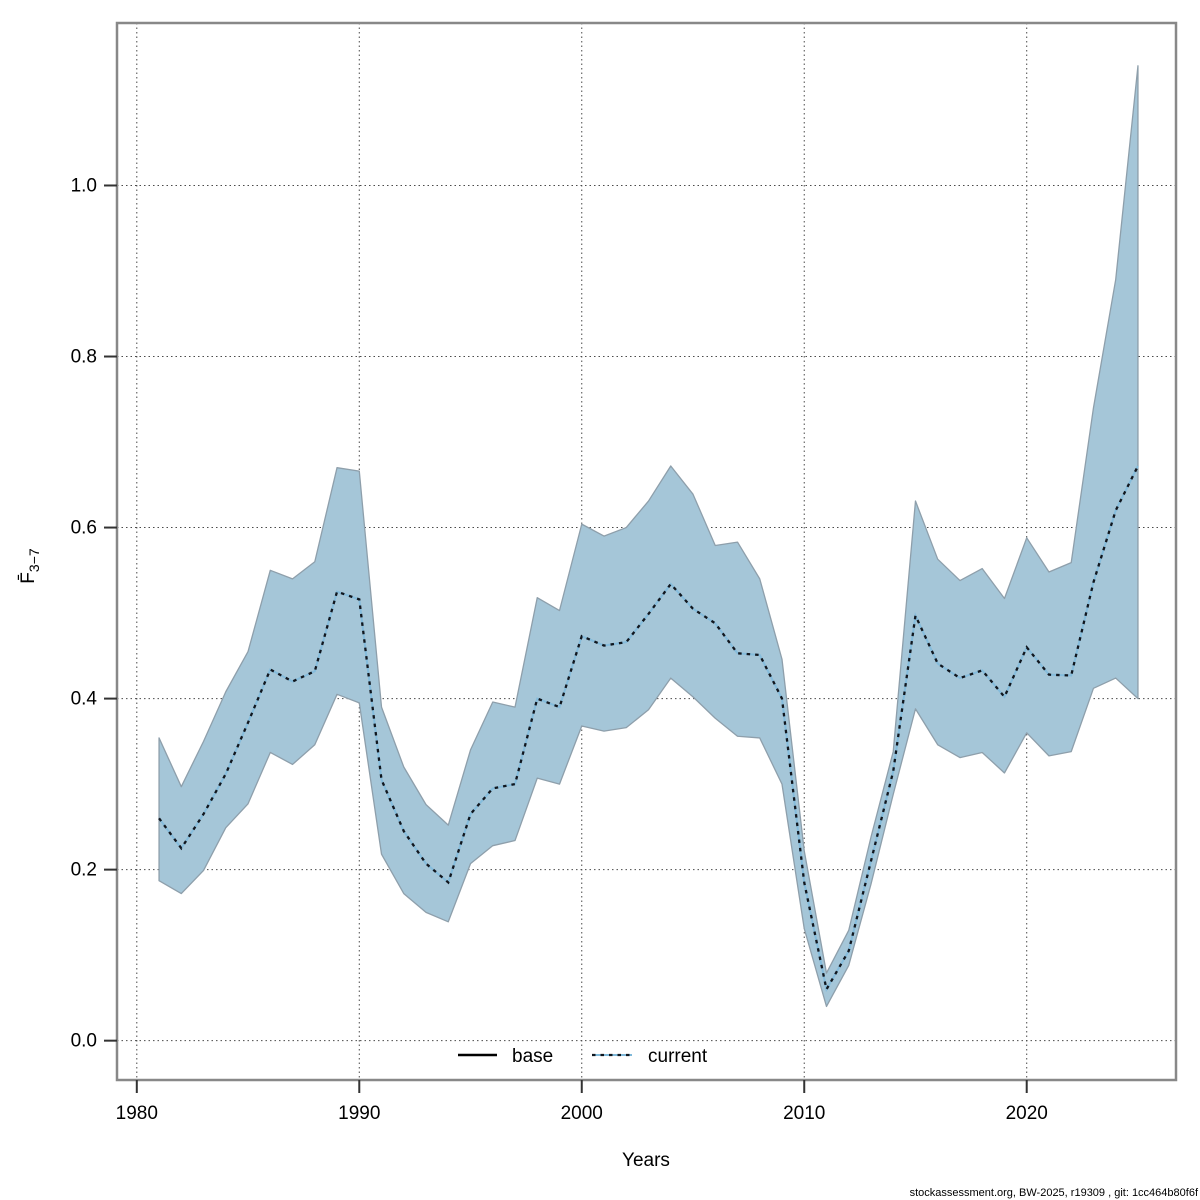 This screenshot has width=1200, height=1200. I want to click on y-tick-label: 0.8, so click(84, 357).